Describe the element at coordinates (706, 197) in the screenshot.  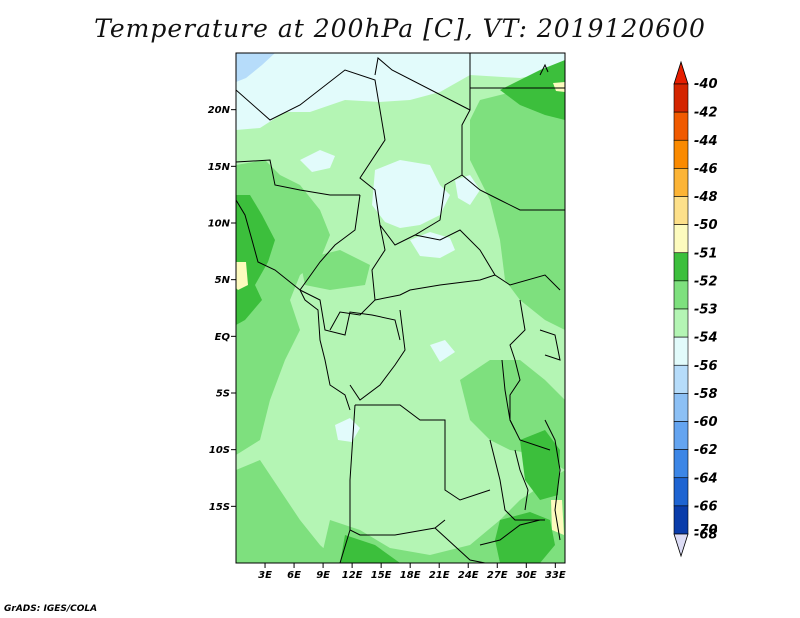
I see `colorbar-label: -48` at that location.